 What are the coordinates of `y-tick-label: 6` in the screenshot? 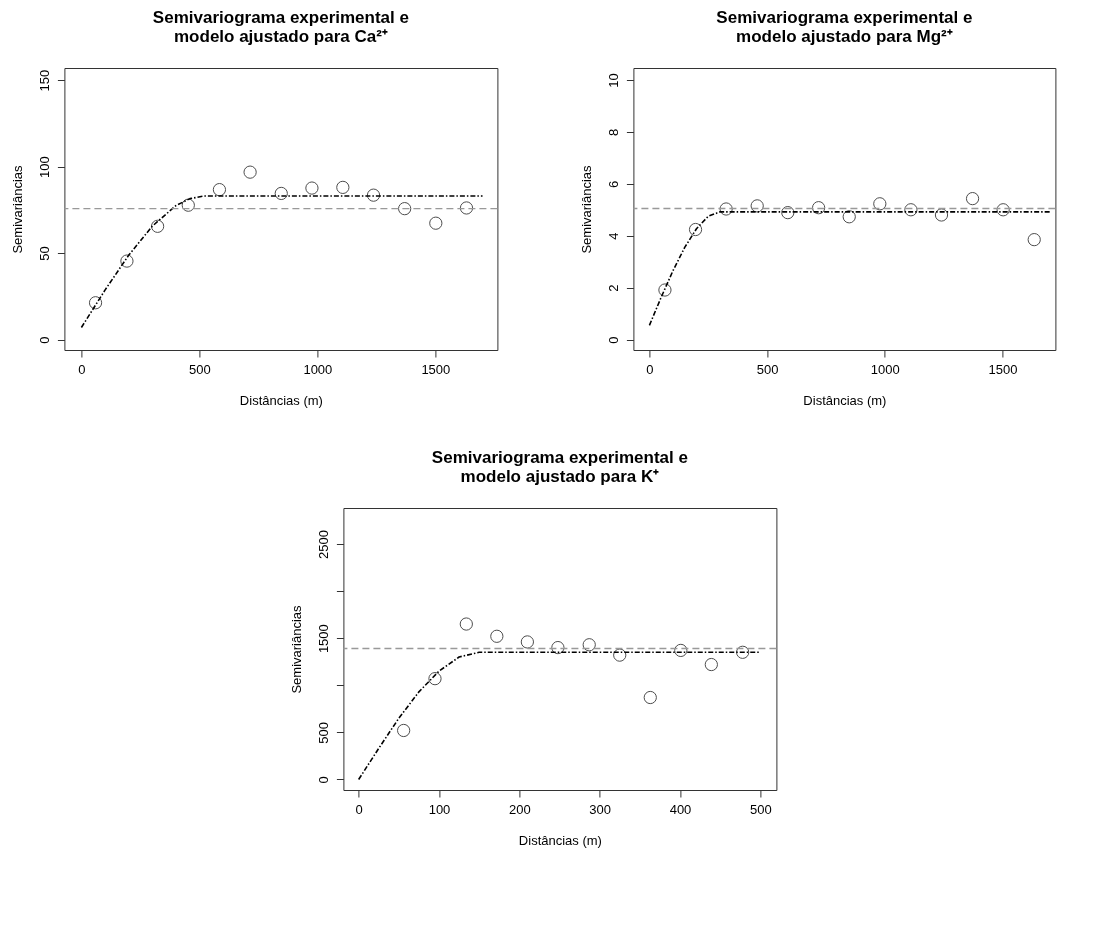 It's located at (613, 184).